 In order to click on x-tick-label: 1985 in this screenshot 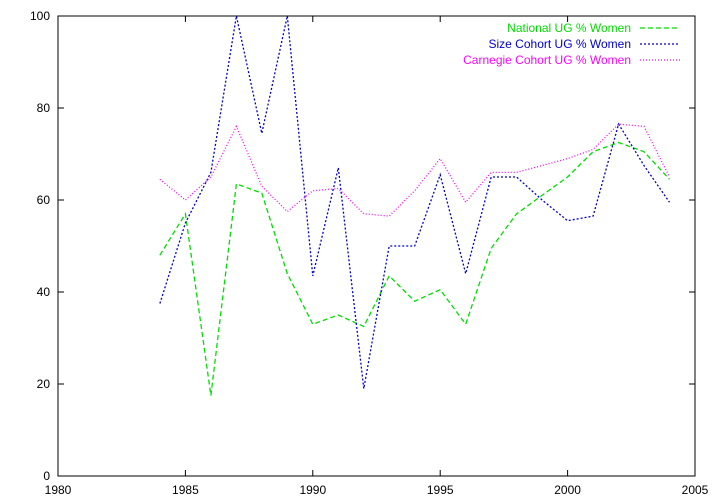, I will do `click(185, 490)`.